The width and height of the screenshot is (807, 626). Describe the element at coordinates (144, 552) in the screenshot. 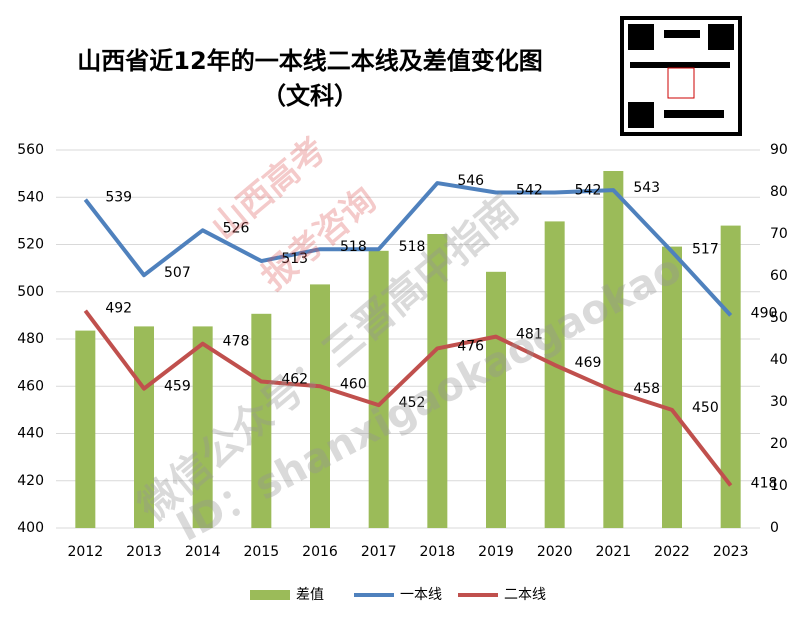

I see `x-tick-label: 2013` at that location.